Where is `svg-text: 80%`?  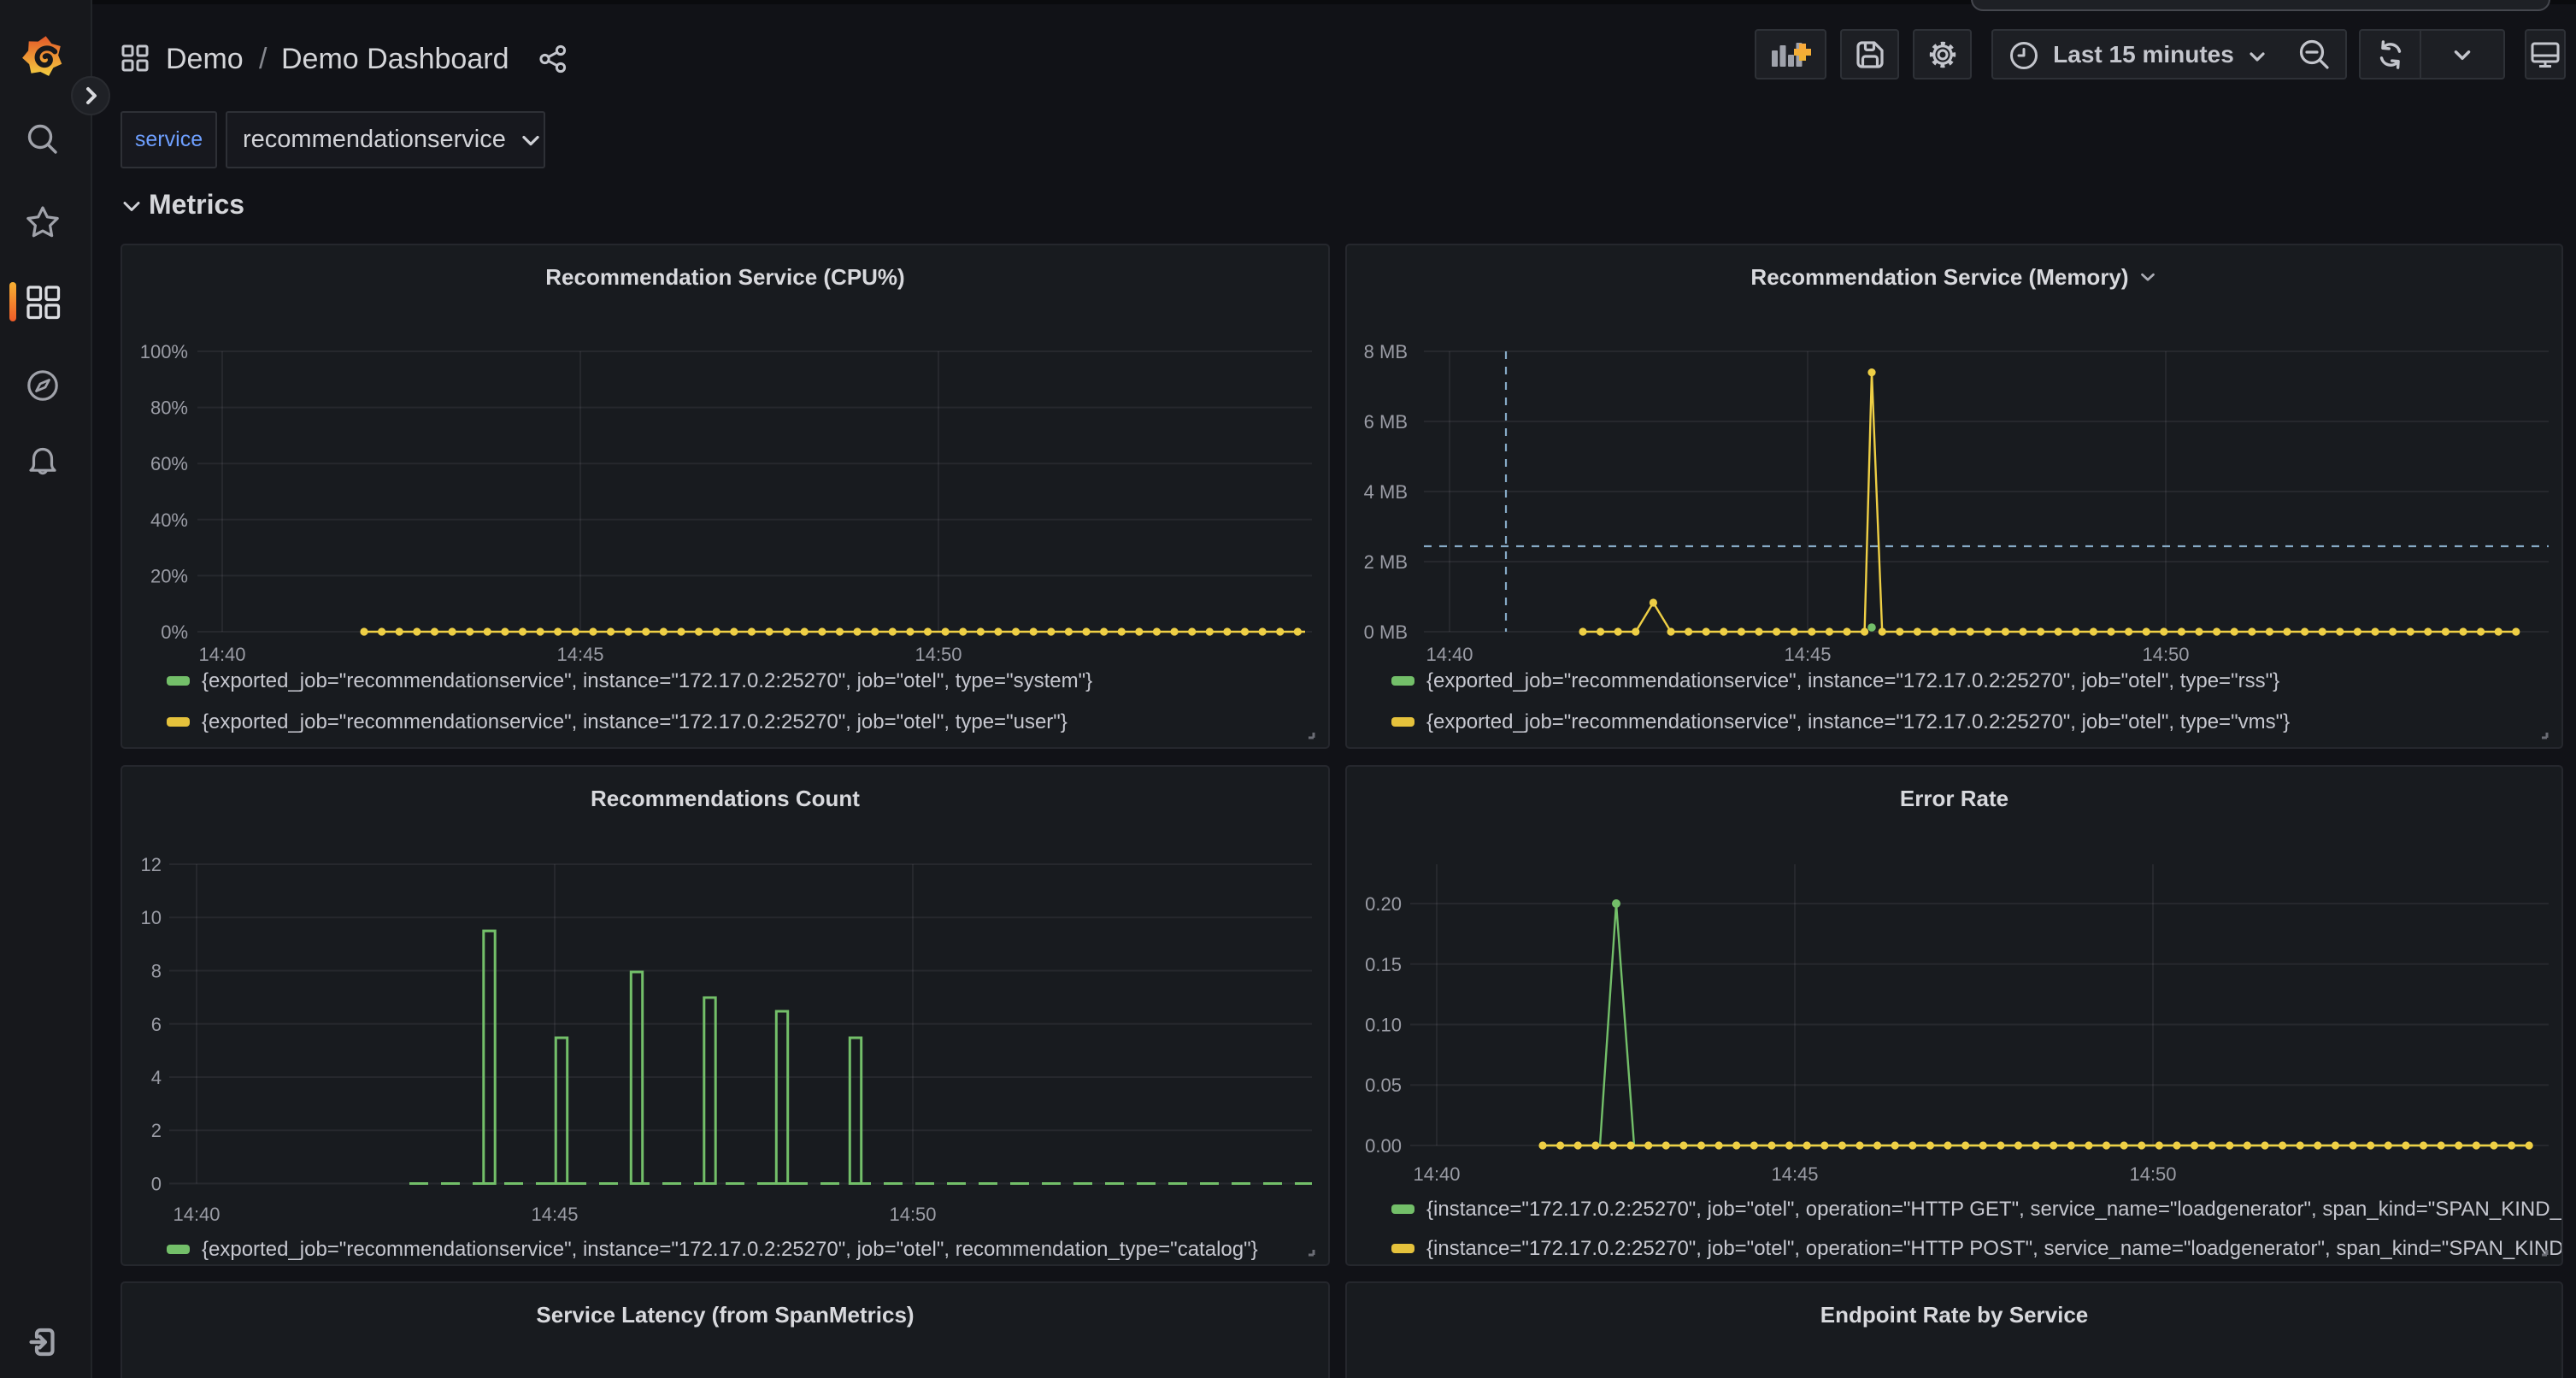 svg-text: 80% is located at coordinates (169, 408).